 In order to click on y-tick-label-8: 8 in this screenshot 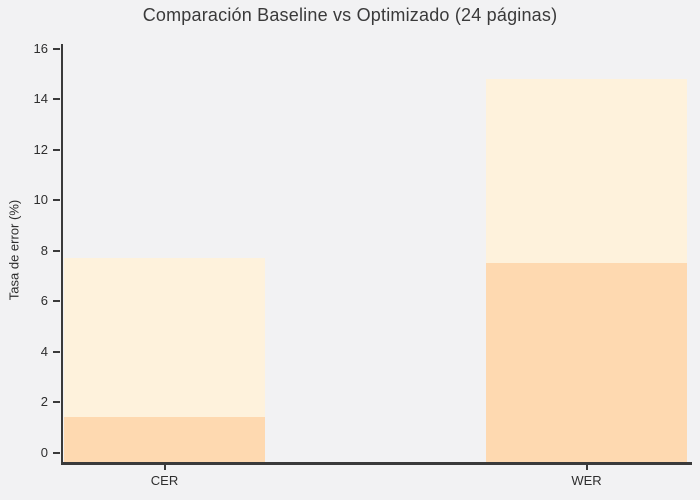, I will do `click(44, 250)`.